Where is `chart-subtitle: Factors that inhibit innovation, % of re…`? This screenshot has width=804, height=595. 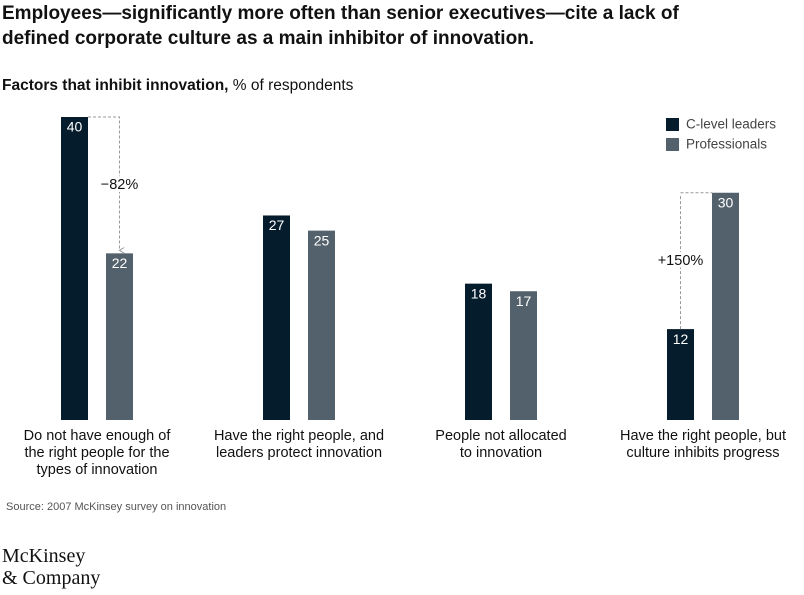
chart-subtitle: Factors that inhibit innovation, % of re… is located at coordinates (178, 85).